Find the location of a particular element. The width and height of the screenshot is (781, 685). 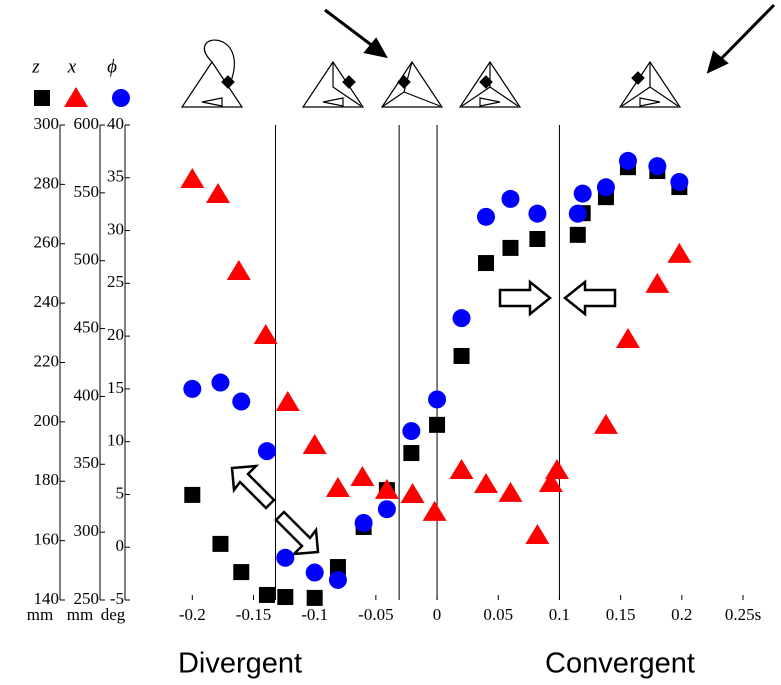

y-tick-label: 280 is located at coordinates (47, 182).